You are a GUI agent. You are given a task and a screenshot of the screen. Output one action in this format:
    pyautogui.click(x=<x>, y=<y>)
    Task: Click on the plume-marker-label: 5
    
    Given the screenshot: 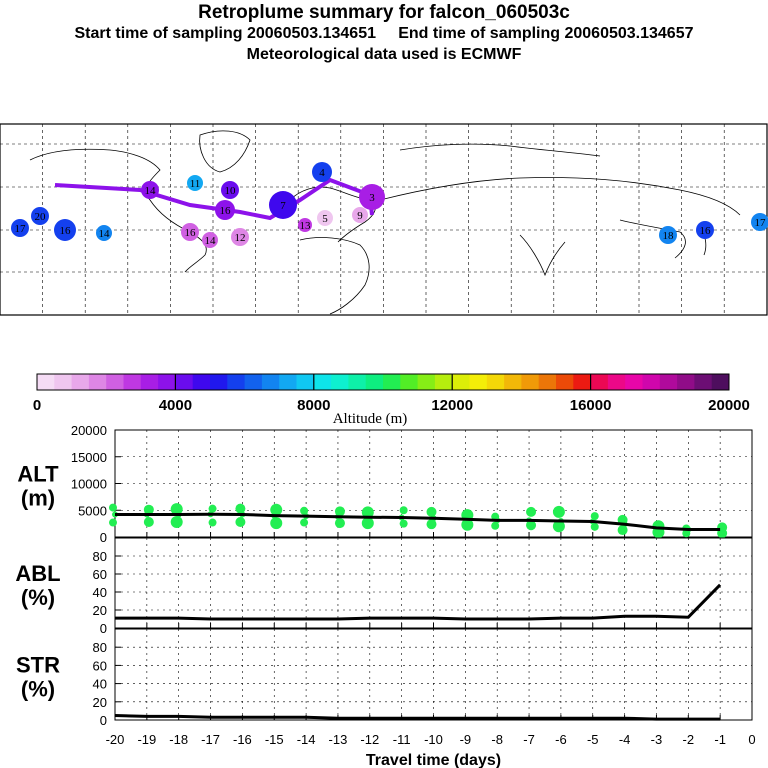 What is the action you would take?
    pyautogui.click(x=325, y=219)
    